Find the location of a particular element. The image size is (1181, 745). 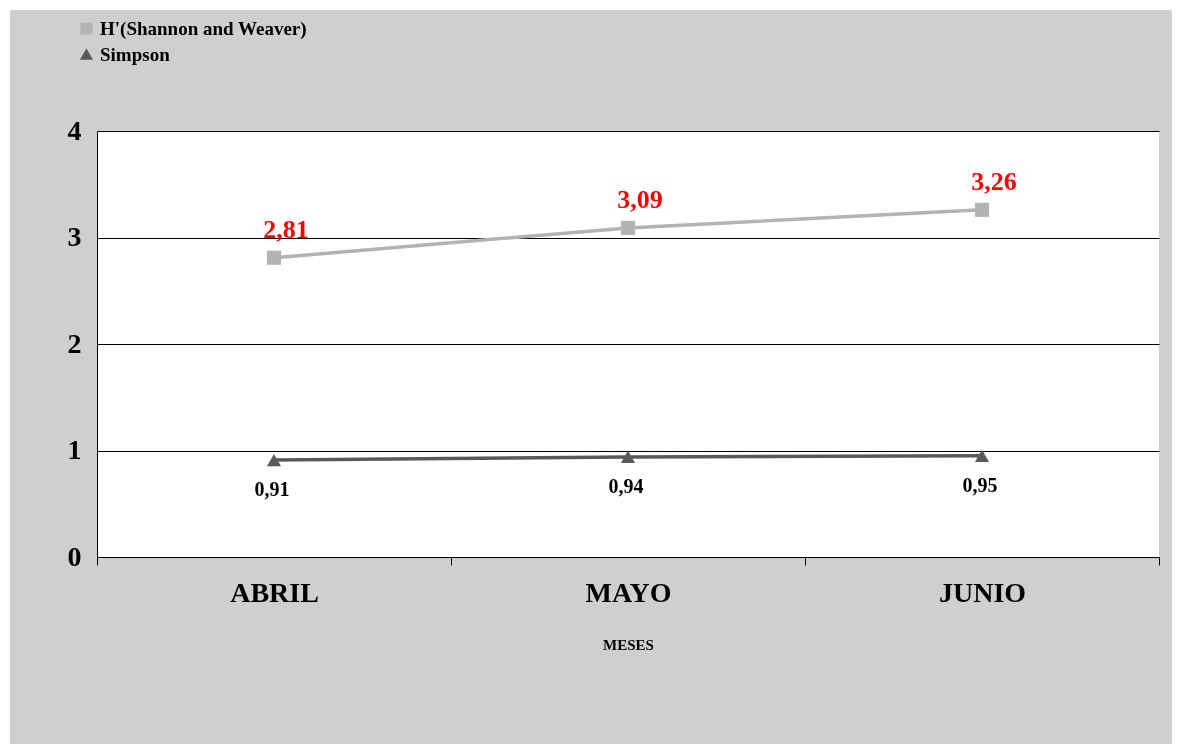

data-label: 2,81 is located at coordinates (286, 229).